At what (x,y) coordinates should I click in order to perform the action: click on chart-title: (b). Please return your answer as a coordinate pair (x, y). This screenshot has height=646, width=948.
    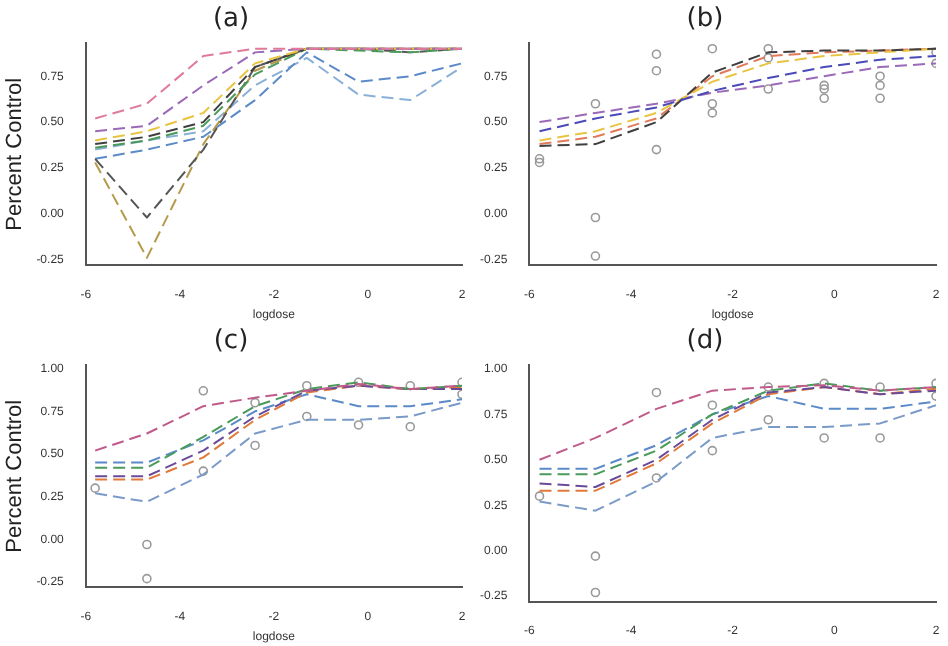
    Looking at the image, I should click on (705, 19).